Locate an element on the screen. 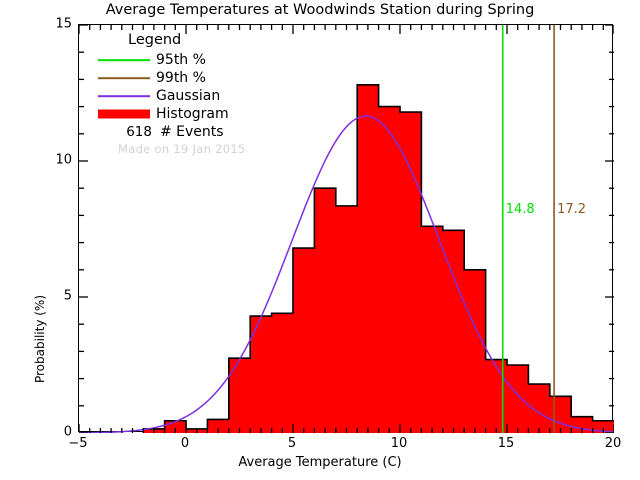 The width and height of the screenshot is (640, 480). x-tick-label: 0 is located at coordinates (185, 443).